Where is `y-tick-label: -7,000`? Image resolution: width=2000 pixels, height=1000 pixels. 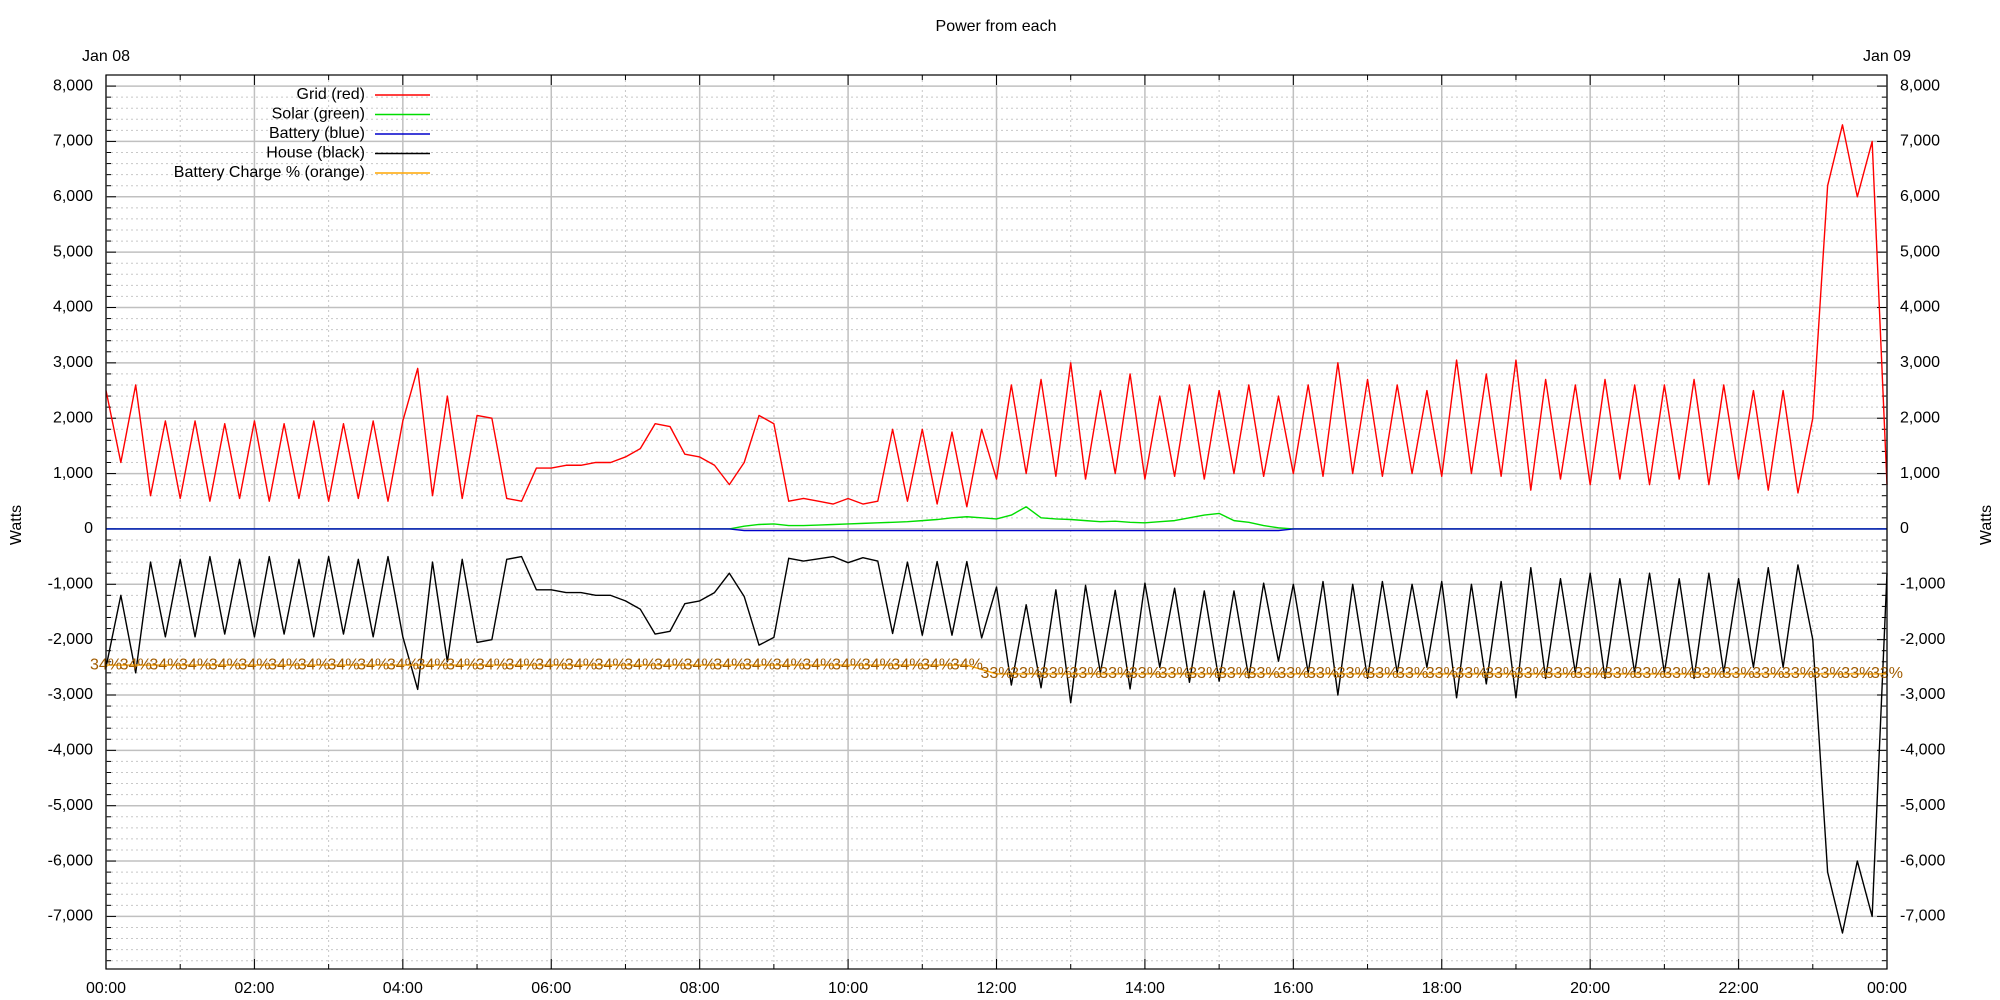 y-tick-label: -7,000 is located at coordinates (70, 916).